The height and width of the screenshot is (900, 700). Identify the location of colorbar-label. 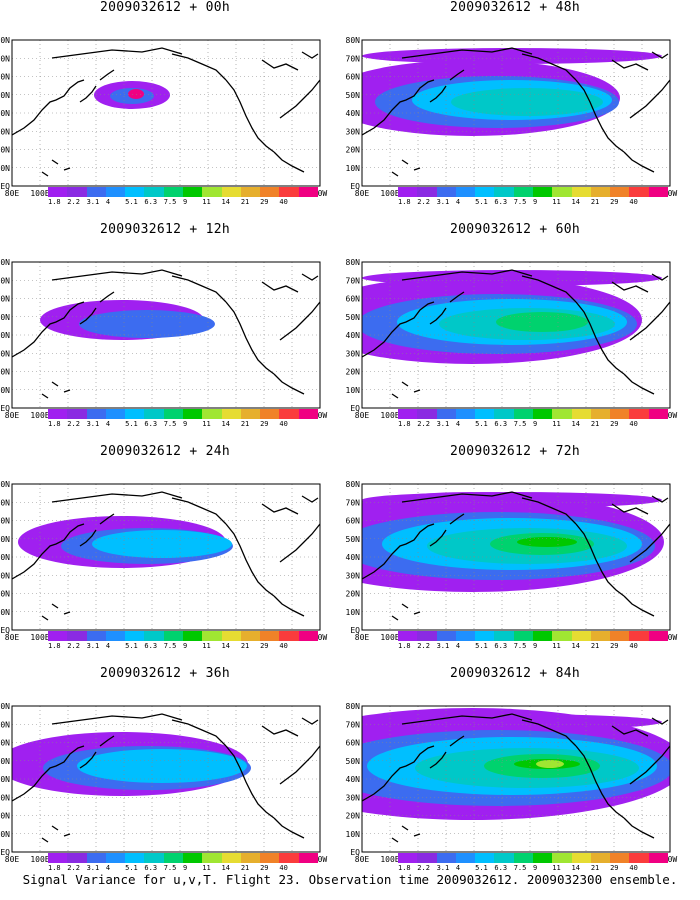
(658, 646).